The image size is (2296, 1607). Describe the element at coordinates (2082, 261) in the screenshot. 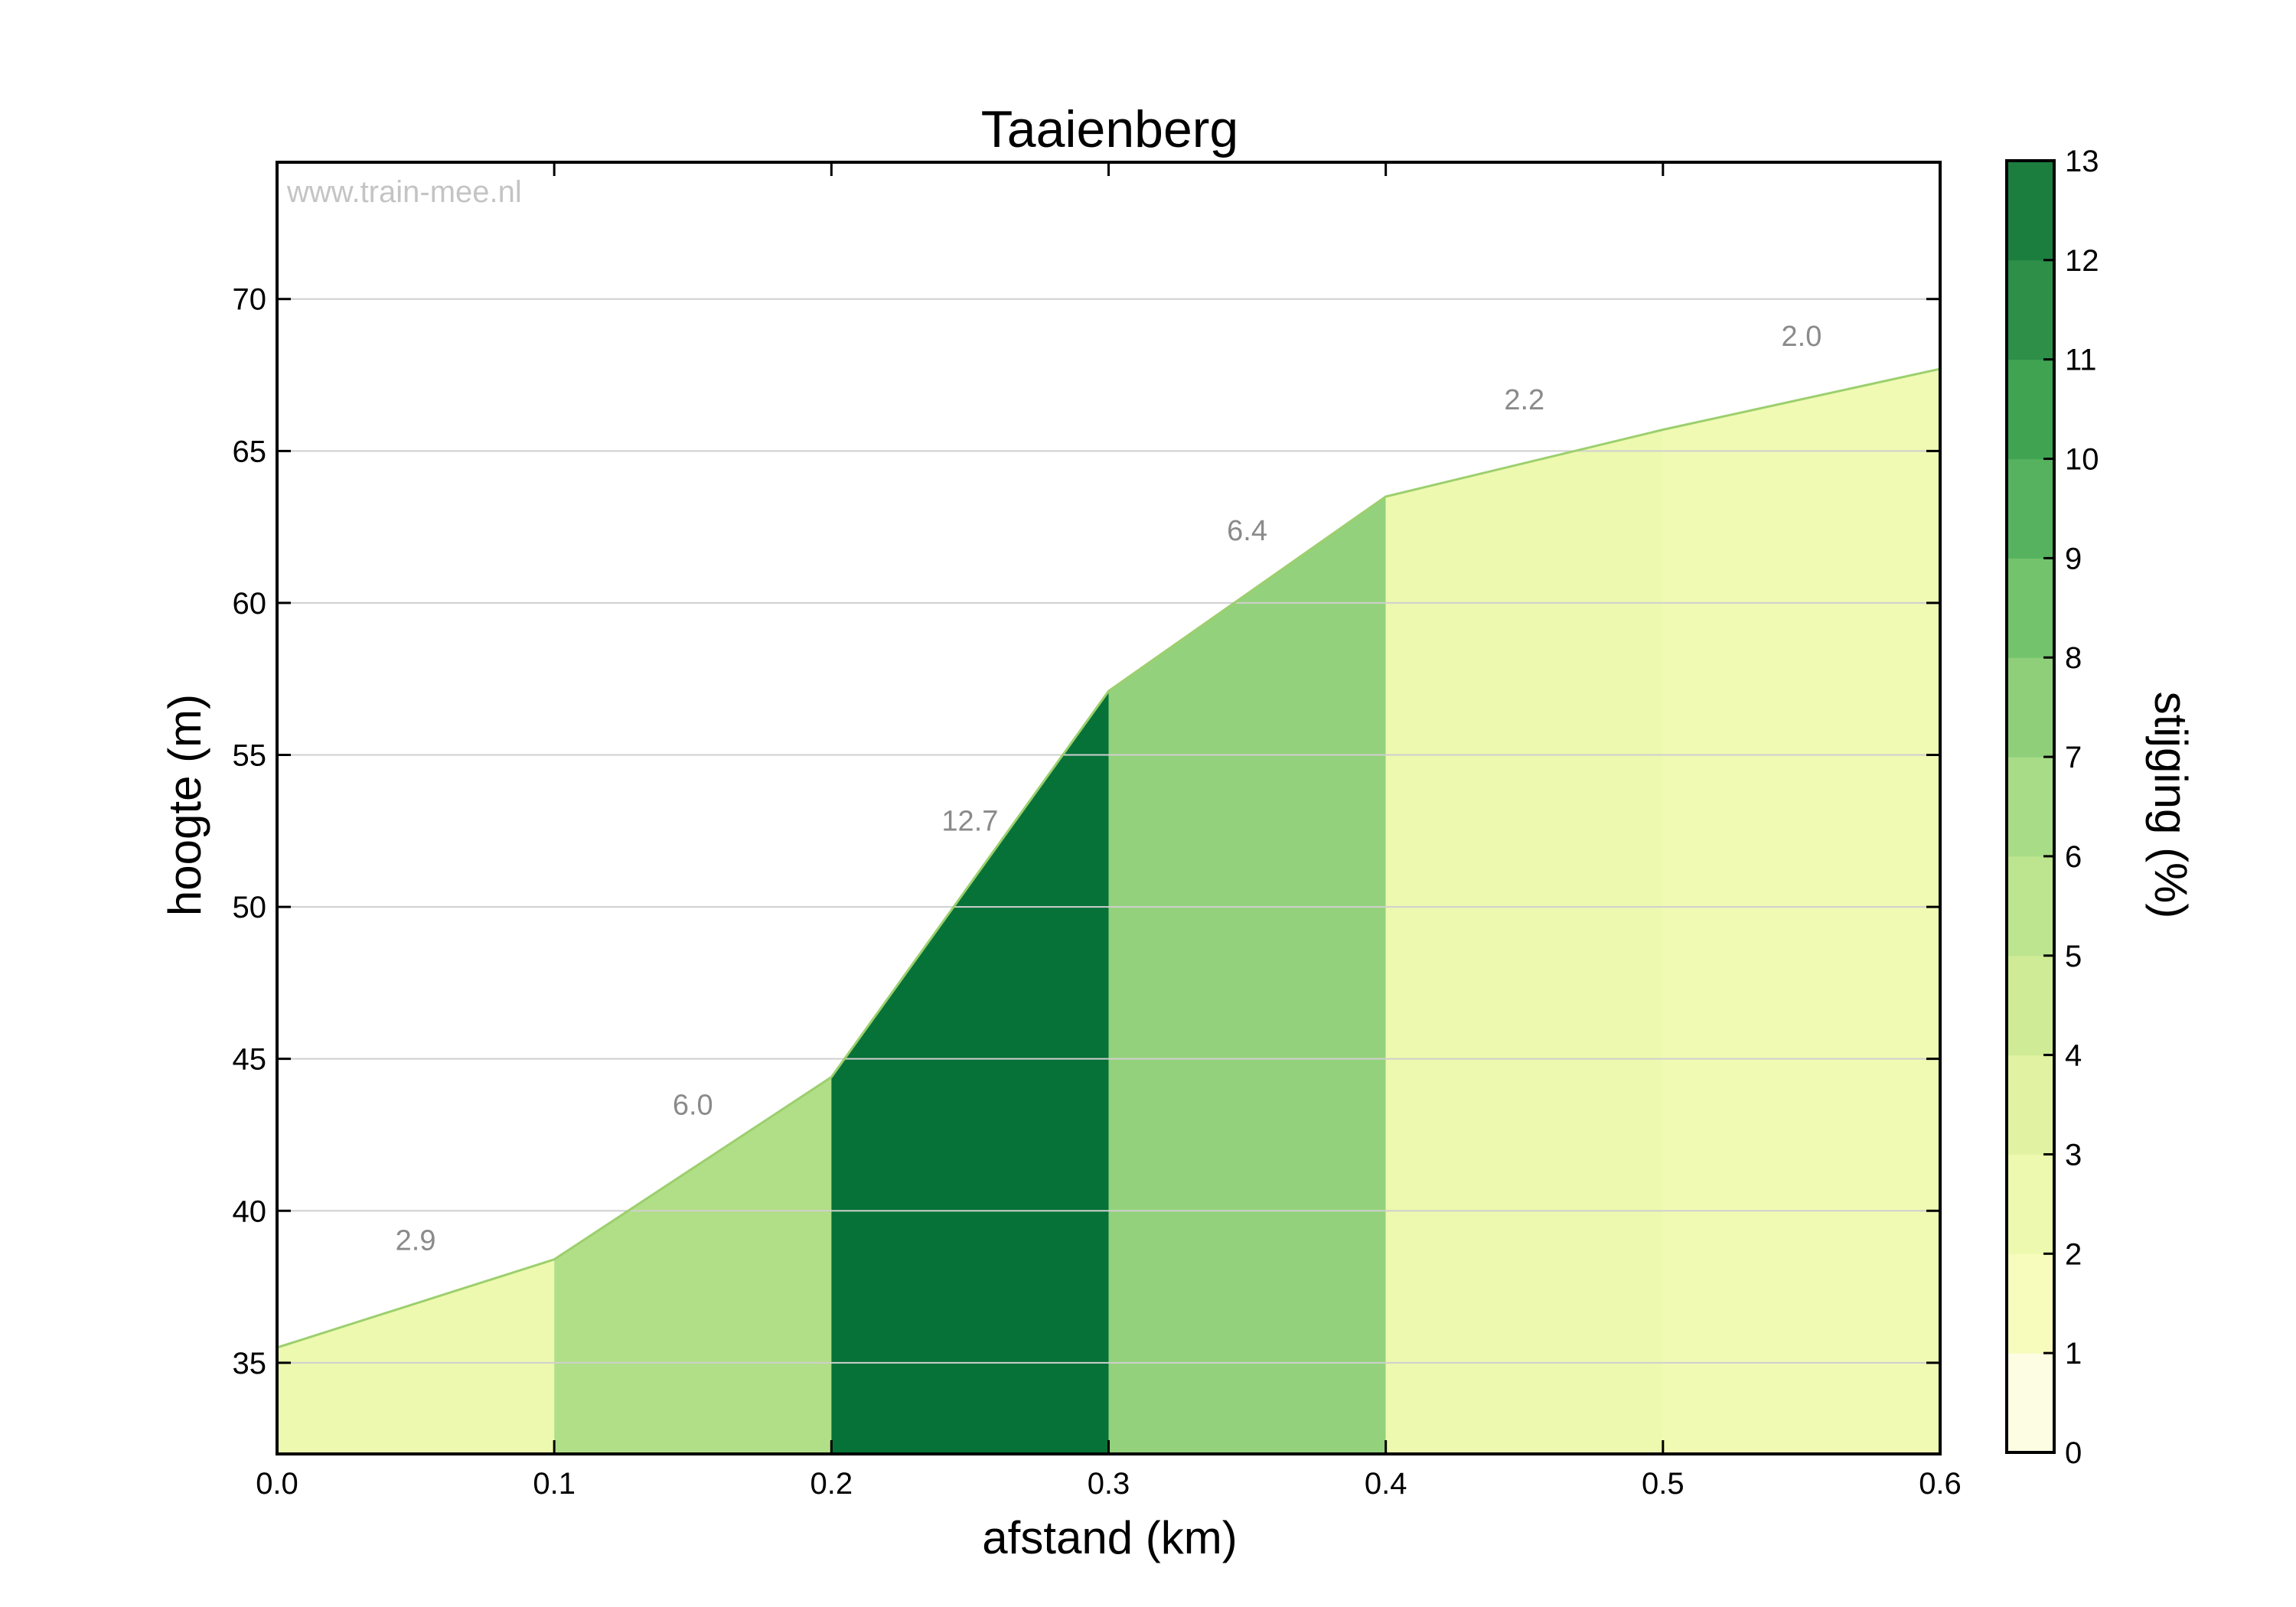

I see `colorbar-tick-label: 12` at that location.